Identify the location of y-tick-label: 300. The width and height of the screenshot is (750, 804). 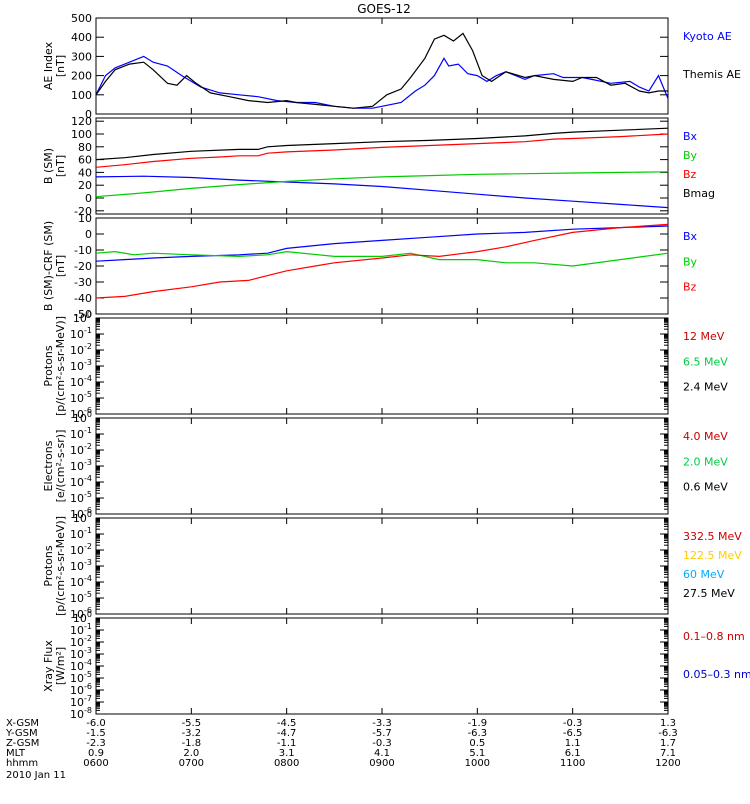
(81, 56).